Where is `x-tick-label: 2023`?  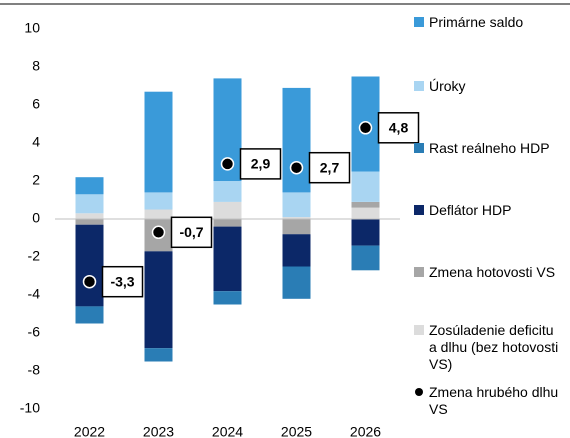 x-tick-label: 2023 is located at coordinates (158, 431).